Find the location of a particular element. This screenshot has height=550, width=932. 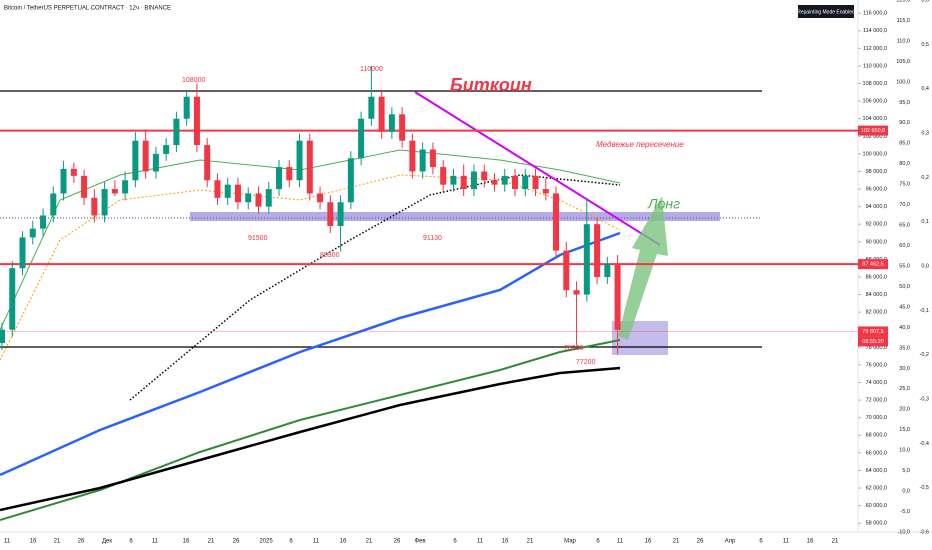

y2-tick-label: 40,0 is located at coordinates (904, 328).